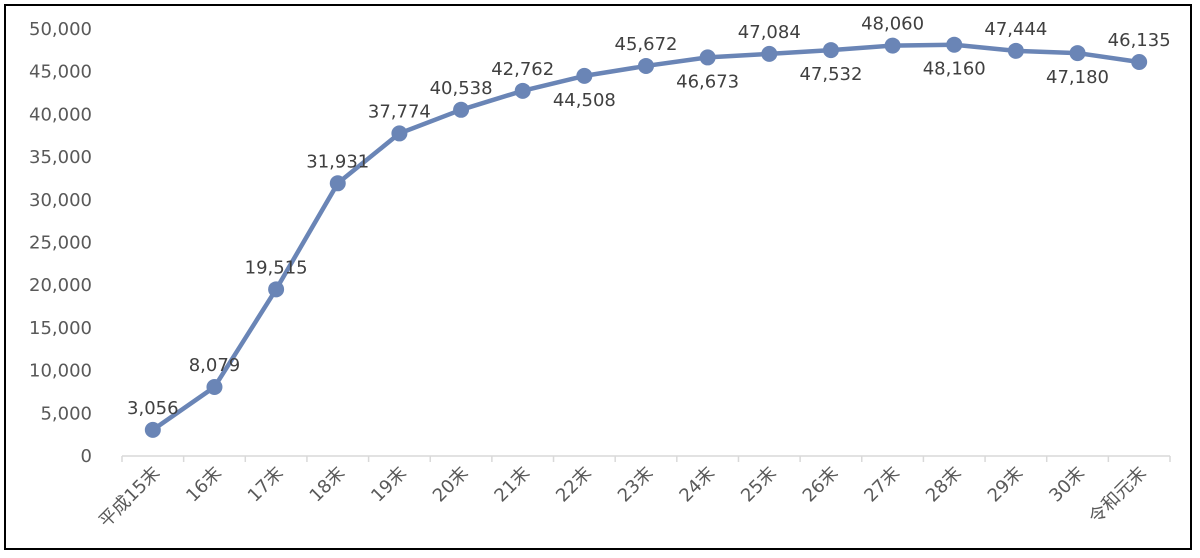 Image resolution: width=1200 pixels, height=558 pixels. Describe the element at coordinates (1118, 496) in the screenshot. I see `x-tick-label: 令和元末` at that location.